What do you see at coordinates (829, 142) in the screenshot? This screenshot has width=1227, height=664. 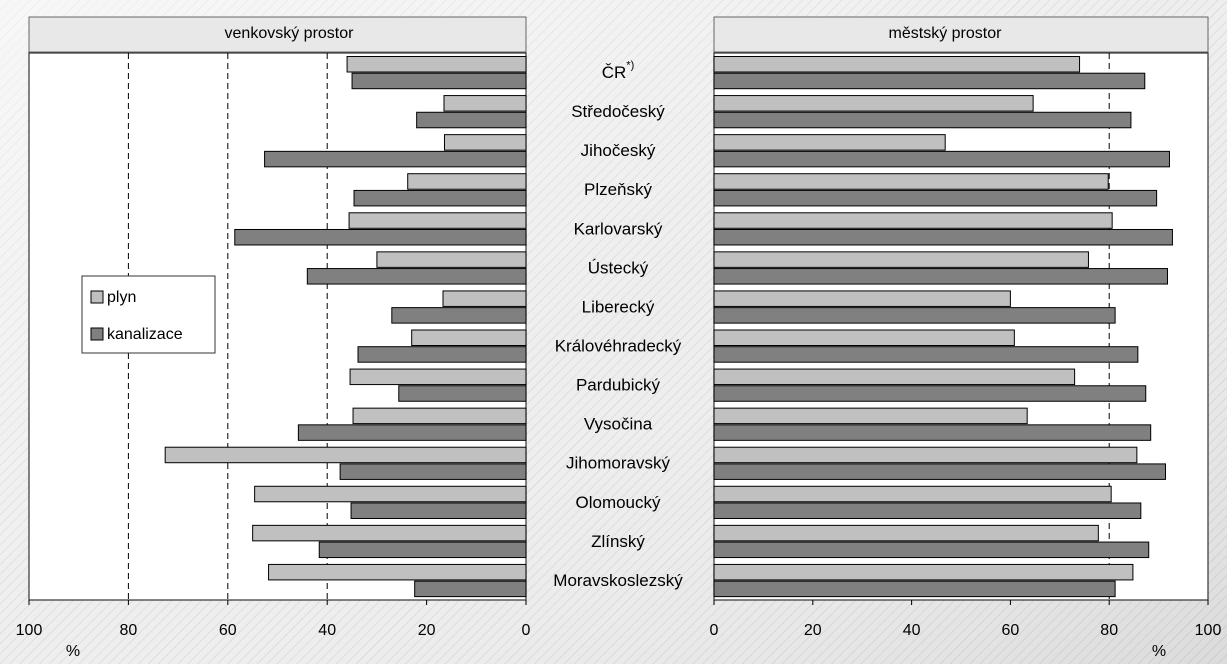 I see `bar-urban-plyn-jihocesky` at bounding box center [829, 142].